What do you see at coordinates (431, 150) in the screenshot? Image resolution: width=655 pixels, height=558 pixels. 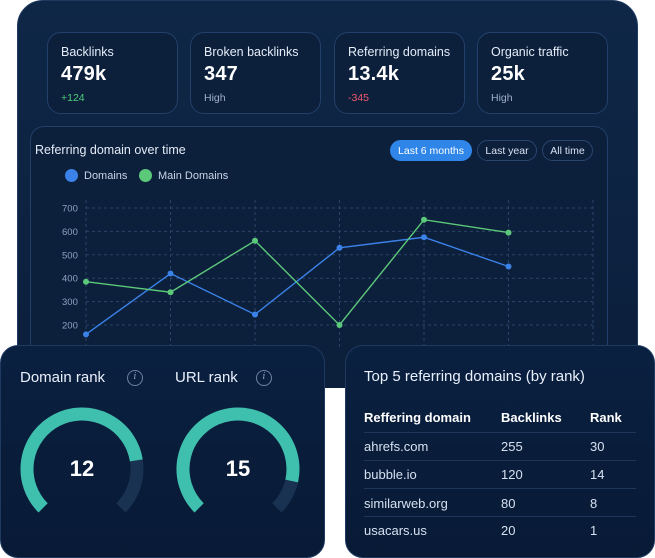 I see `range-last-6-months-button: Last 6 months` at bounding box center [431, 150].